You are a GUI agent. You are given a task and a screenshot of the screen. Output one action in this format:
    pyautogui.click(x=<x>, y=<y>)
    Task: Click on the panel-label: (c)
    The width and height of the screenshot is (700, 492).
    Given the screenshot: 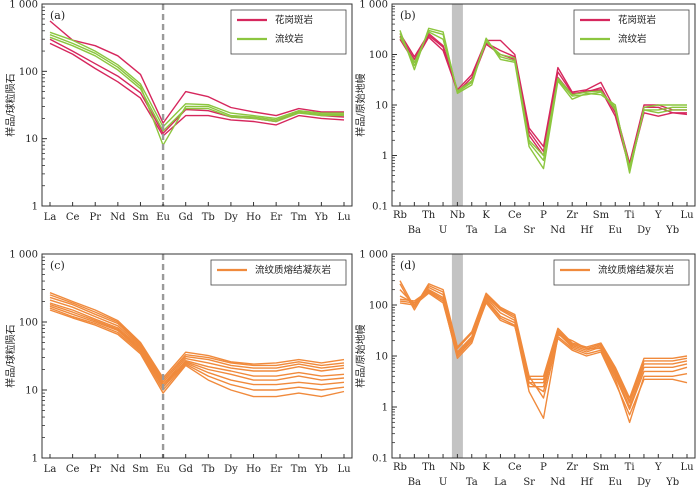 What is the action you would take?
    pyautogui.click(x=57, y=265)
    